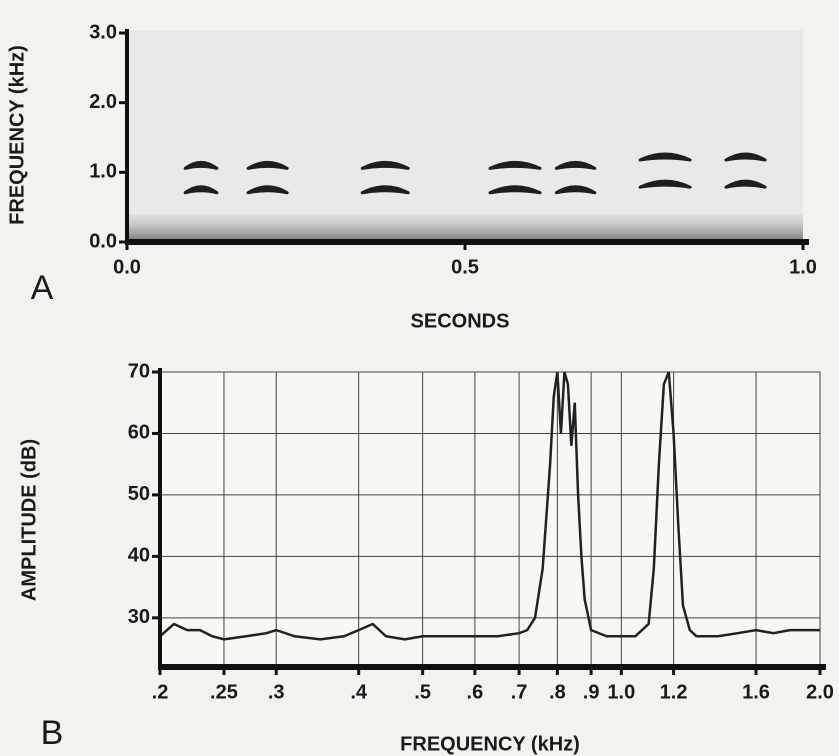 Image resolution: width=839 pixels, height=756 pixels. Describe the element at coordinates (519, 692) in the screenshot. I see `x-tick-label: .7` at that location.